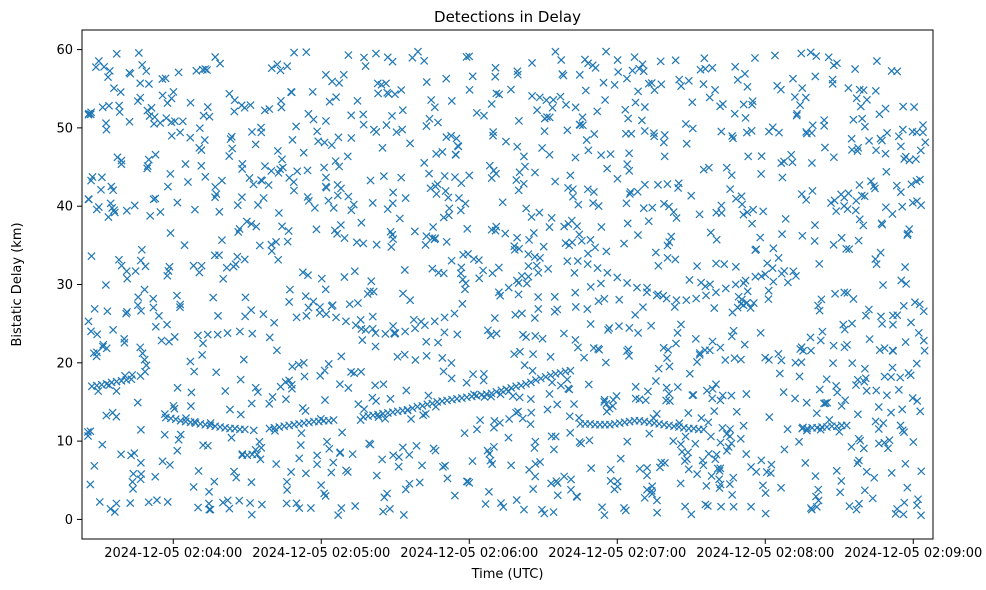  Describe the element at coordinates (17, 284) in the screenshot. I see `y-axis-title: Bistatic Delay (km)` at that location.